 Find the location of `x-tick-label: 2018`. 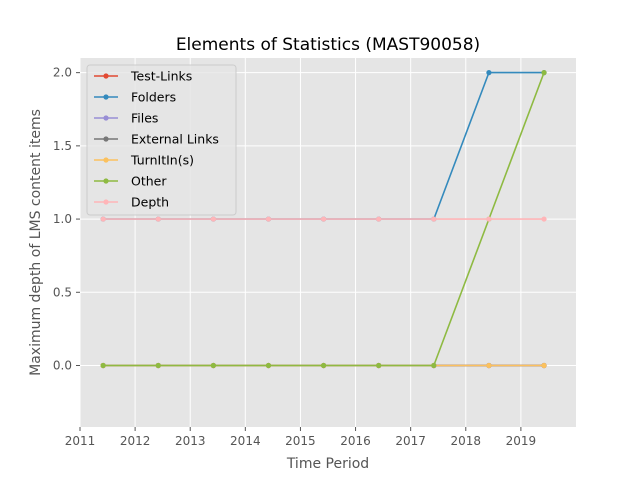

x-tick-label: 2018 is located at coordinates (466, 441).